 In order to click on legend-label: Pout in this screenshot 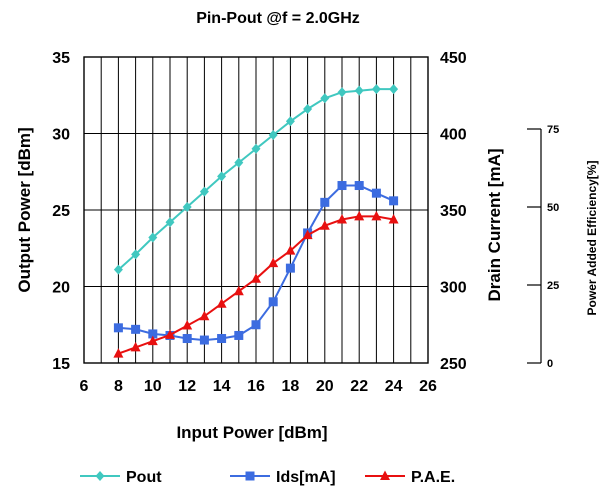, I will do `click(144, 477)`.